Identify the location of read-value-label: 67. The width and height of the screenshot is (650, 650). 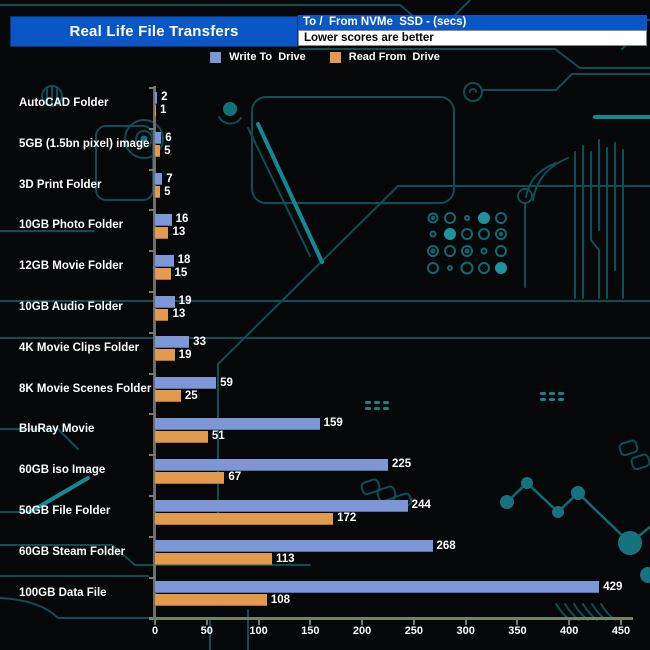
(235, 477).